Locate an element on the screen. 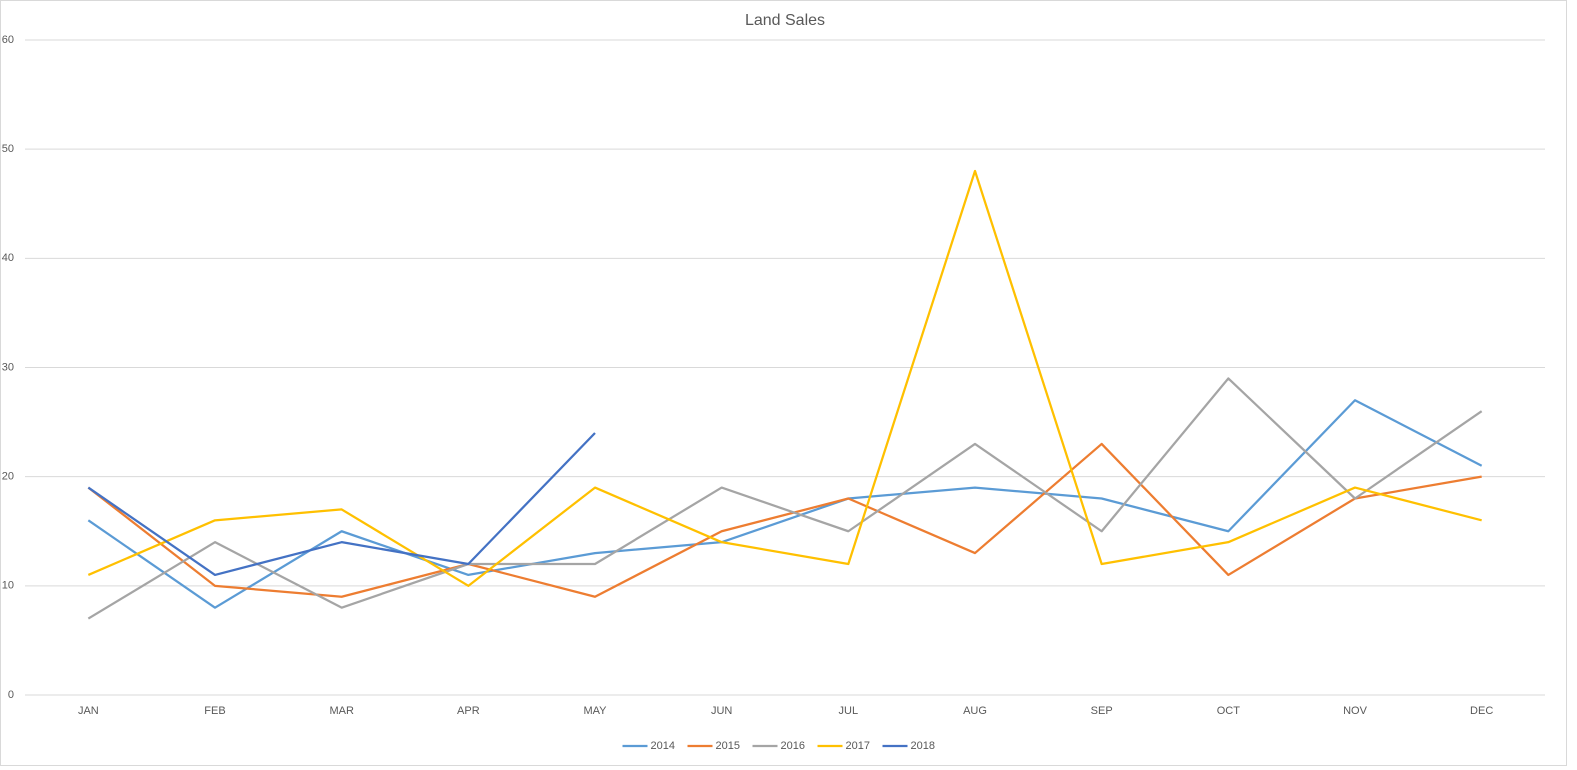  x-tick-label: JAN is located at coordinates (88, 711).